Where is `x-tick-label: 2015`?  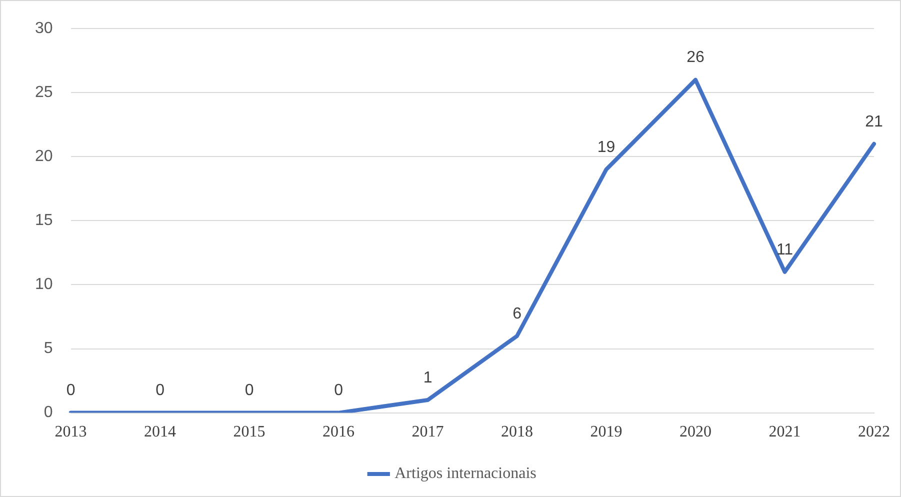 x-tick-label: 2015 is located at coordinates (249, 432).